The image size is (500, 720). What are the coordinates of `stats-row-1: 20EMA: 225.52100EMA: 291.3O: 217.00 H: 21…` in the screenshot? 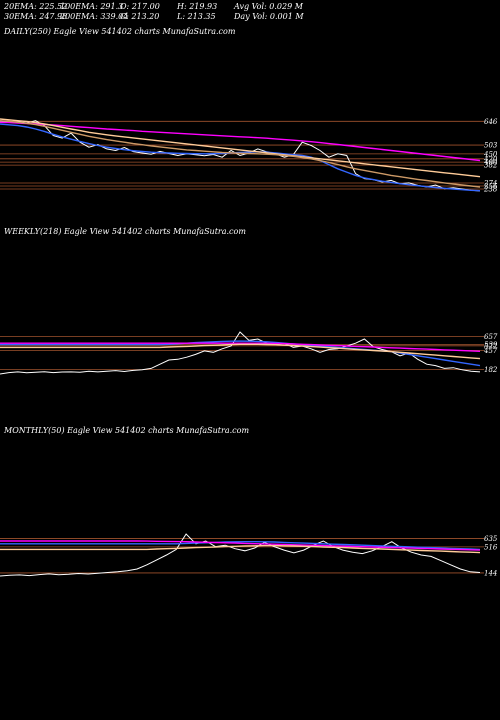 It's located at (153, 6).